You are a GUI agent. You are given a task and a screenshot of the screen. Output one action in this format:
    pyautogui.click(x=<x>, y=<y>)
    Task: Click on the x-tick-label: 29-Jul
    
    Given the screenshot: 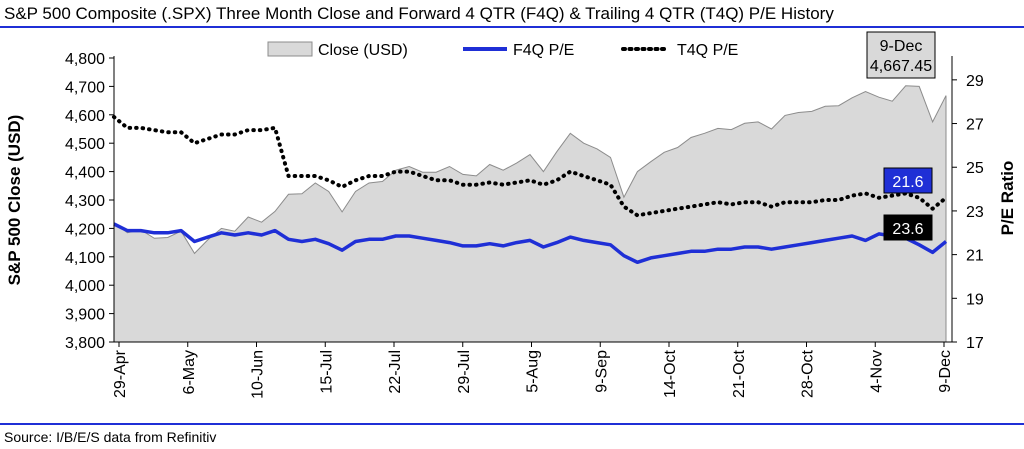 What is the action you would take?
    pyautogui.click(x=464, y=372)
    